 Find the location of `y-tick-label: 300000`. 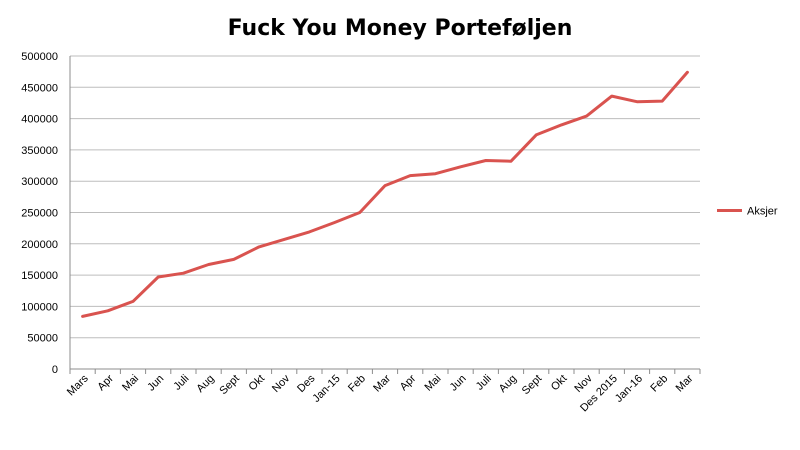

y-tick-label: 300000 is located at coordinates (39, 182).